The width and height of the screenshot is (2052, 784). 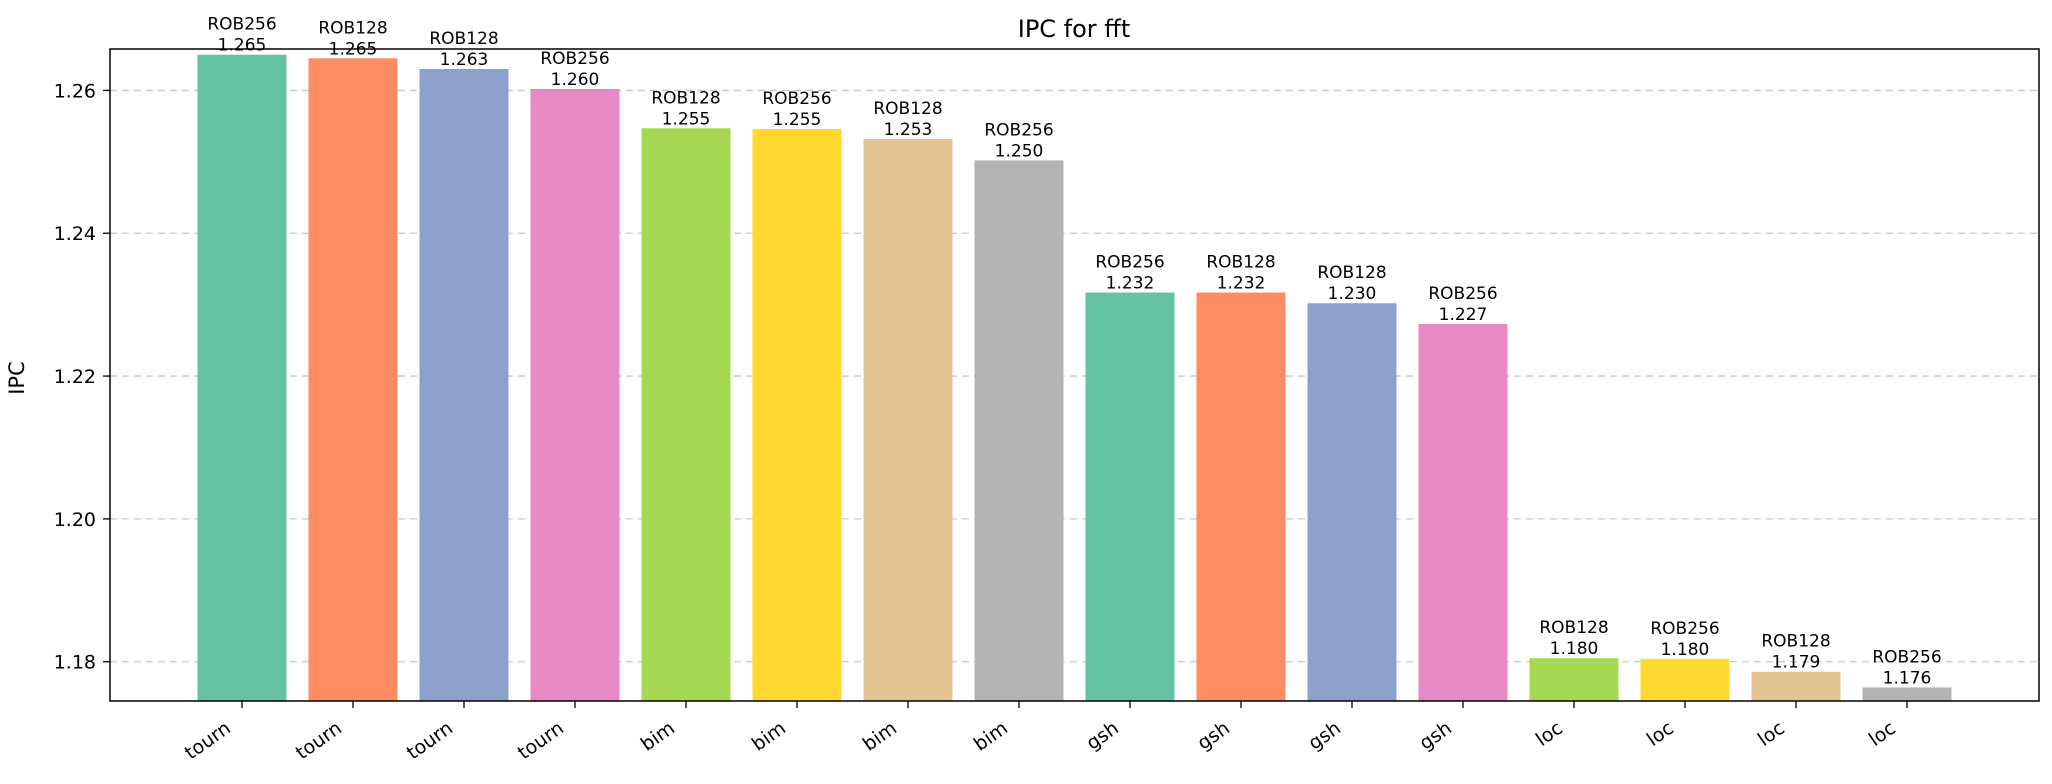 I want to click on y-tick-label: 1.24, so click(x=75, y=234).